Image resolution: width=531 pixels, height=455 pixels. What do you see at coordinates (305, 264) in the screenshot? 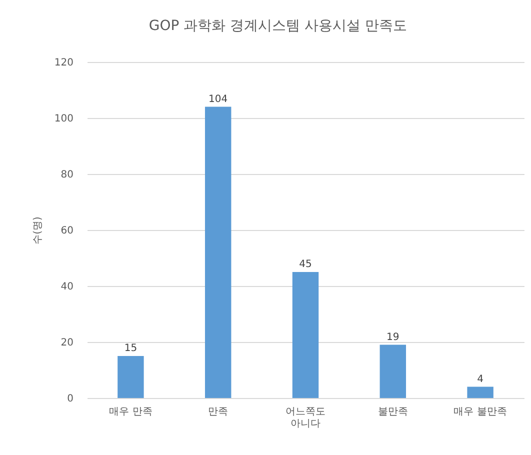
I see `data-label: 45` at bounding box center [305, 264].